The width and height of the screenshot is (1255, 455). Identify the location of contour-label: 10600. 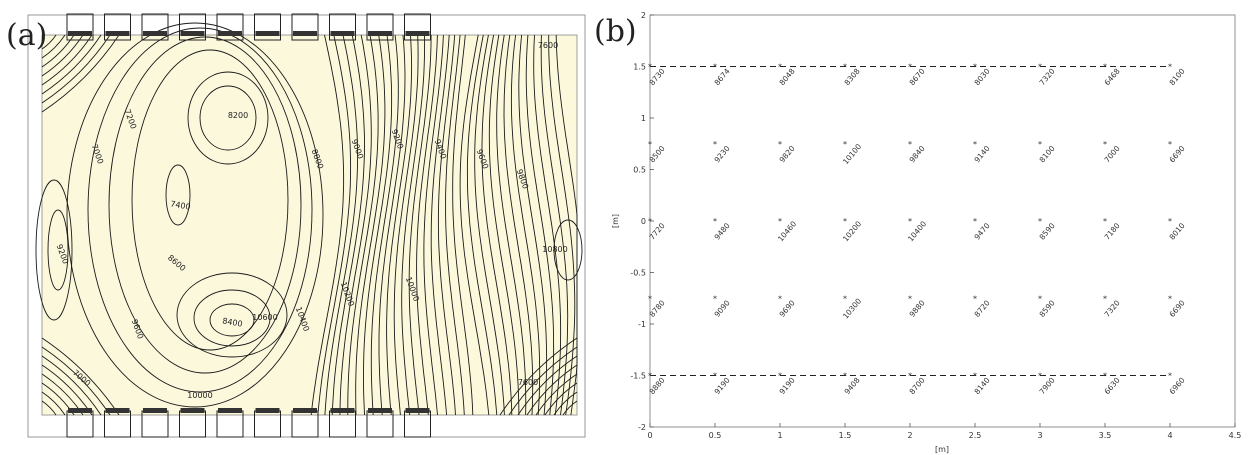
(264, 317).